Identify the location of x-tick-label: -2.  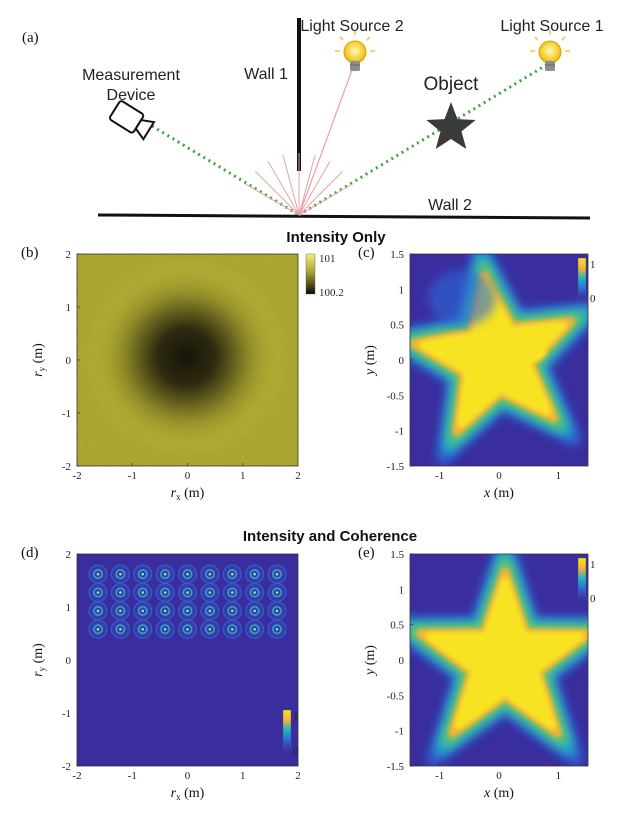
(76, 476).